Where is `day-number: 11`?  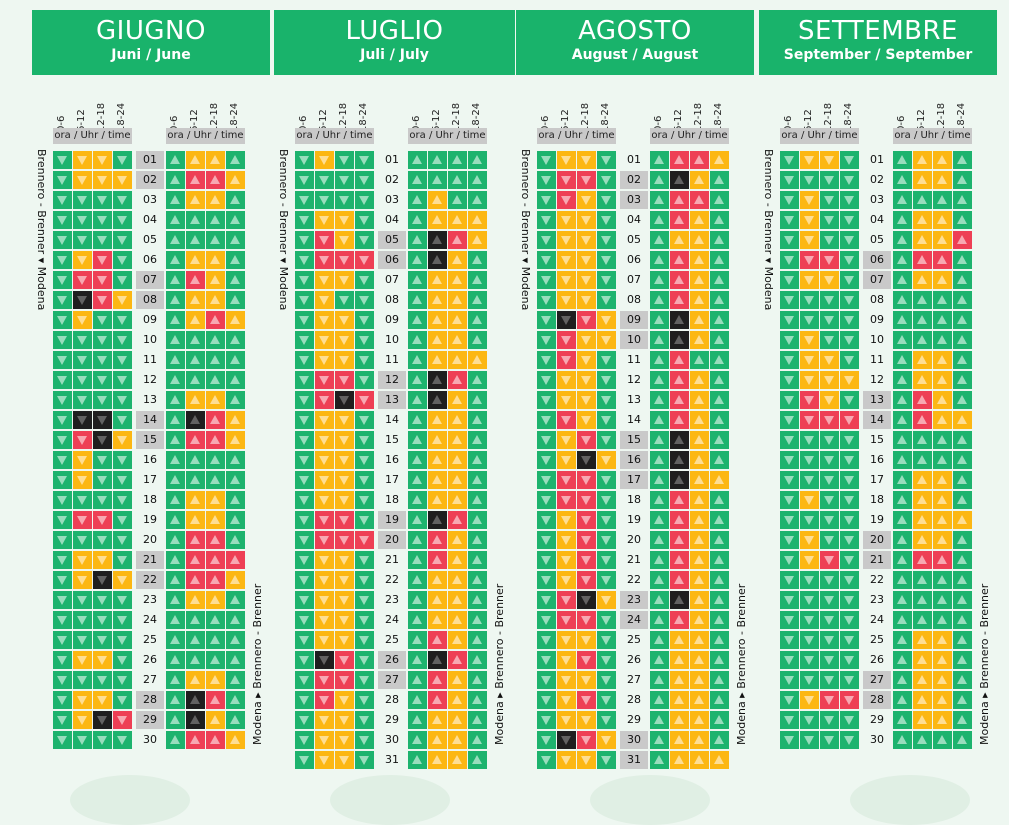
day-number: 11 is located at coordinates (877, 359).